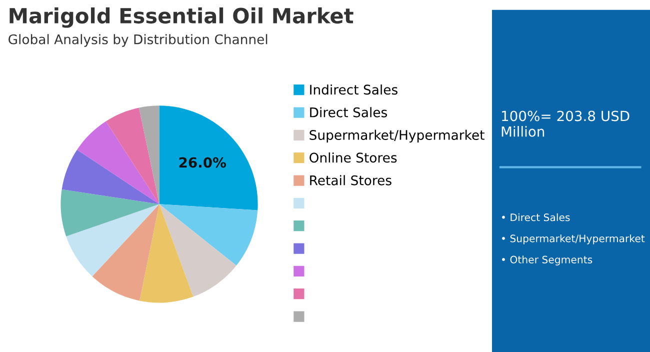 This screenshot has width=650, height=352. Describe the element at coordinates (349, 112) in the screenshot. I see `legend-label: Direct Sales` at that location.